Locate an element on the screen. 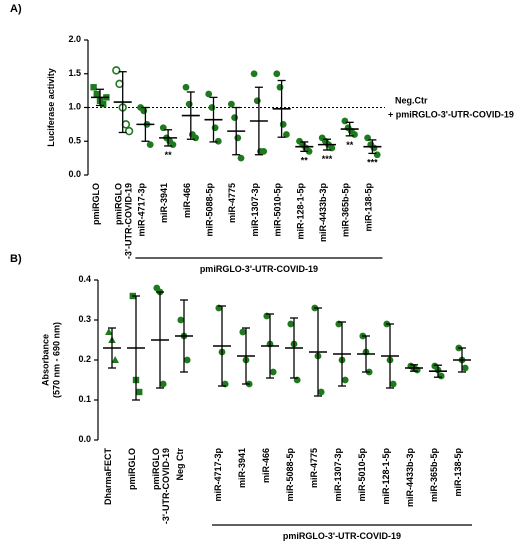 This screenshot has height=550, width=532. y-tick-label: 2.0 is located at coordinates (74, 39).